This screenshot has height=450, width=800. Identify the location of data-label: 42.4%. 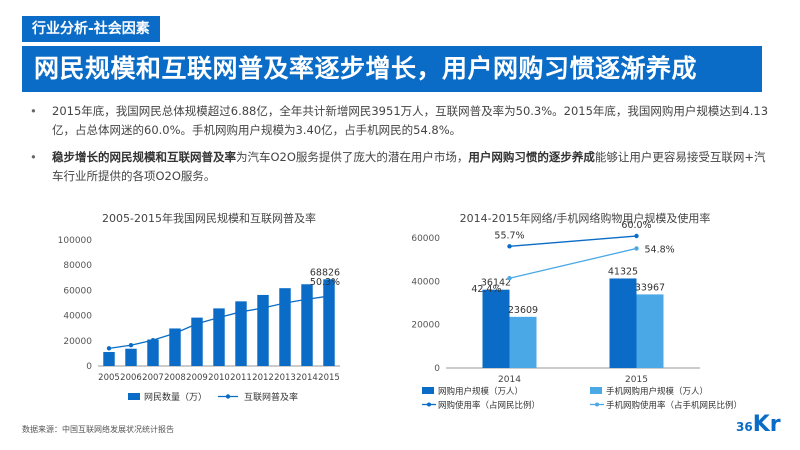
(486, 289).